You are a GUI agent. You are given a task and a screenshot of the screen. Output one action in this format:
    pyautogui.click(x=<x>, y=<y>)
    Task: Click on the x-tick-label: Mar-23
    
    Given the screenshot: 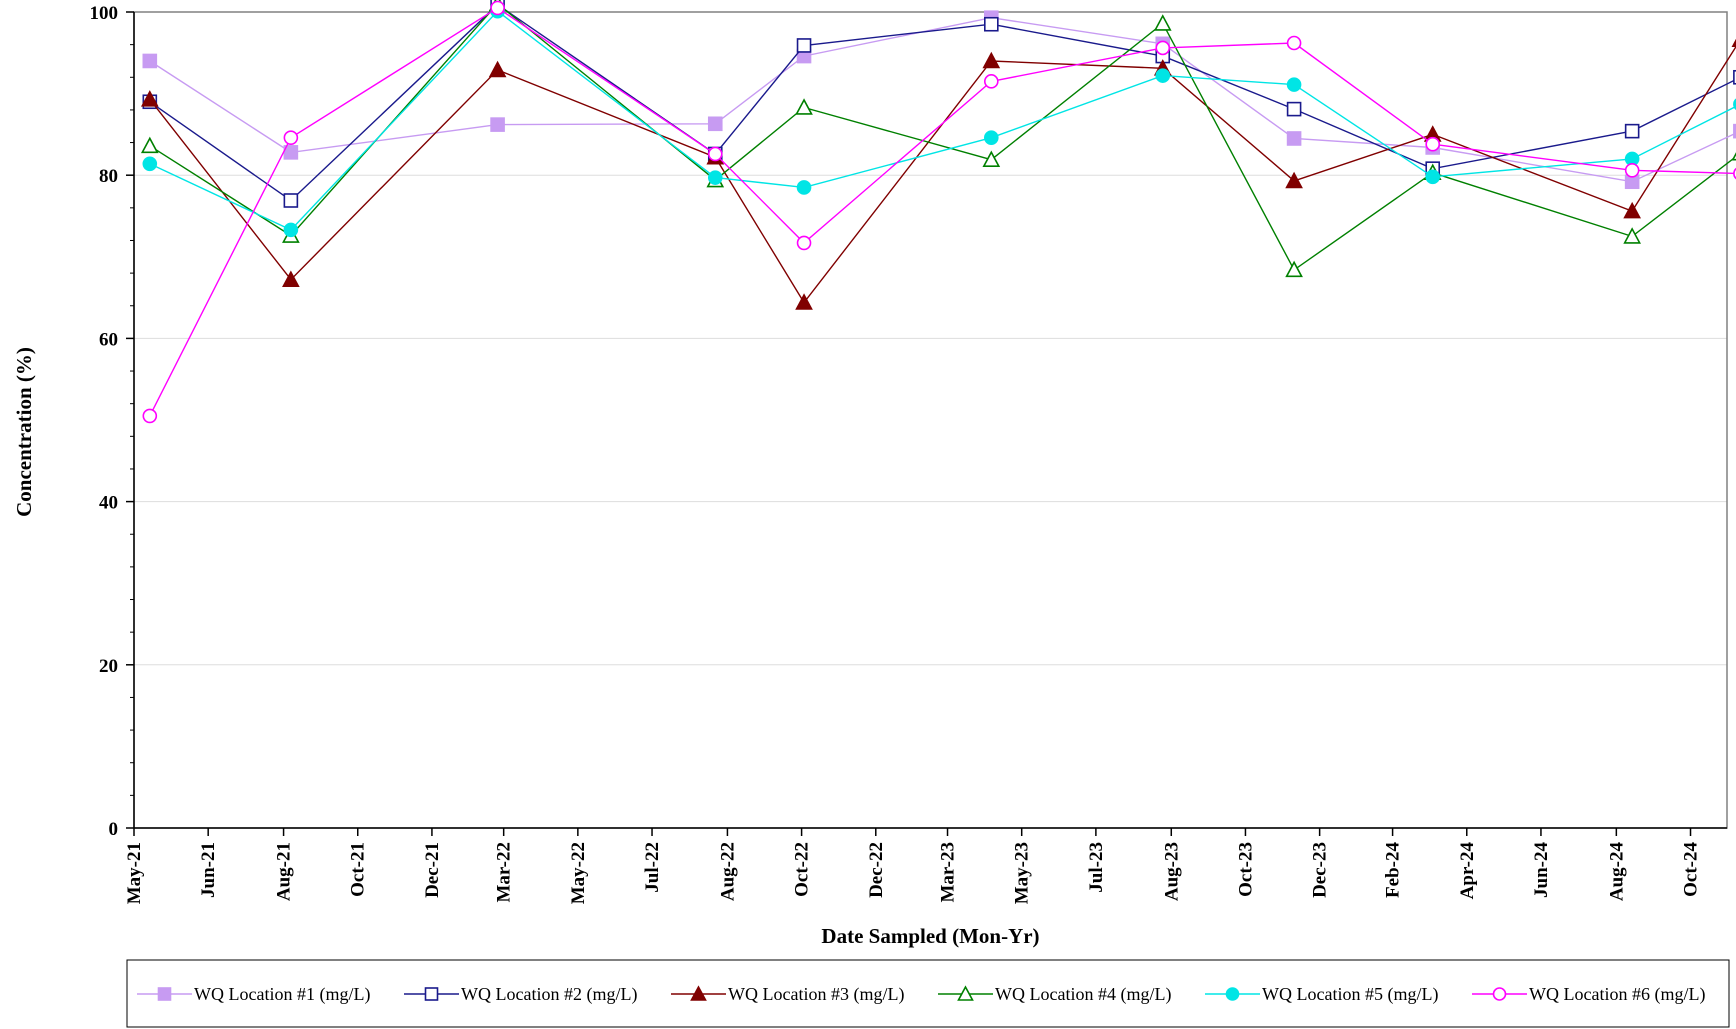 What is the action you would take?
    pyautogui.click(x=948, y=872)
    